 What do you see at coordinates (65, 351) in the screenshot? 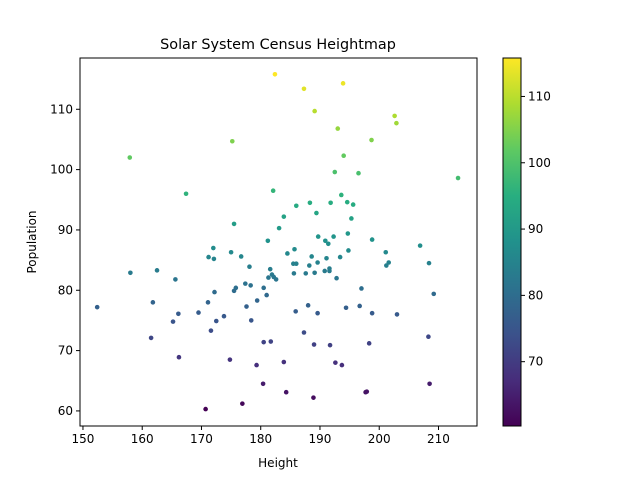
I see `y-tick-label: 70` at bounding box center [65, 351].